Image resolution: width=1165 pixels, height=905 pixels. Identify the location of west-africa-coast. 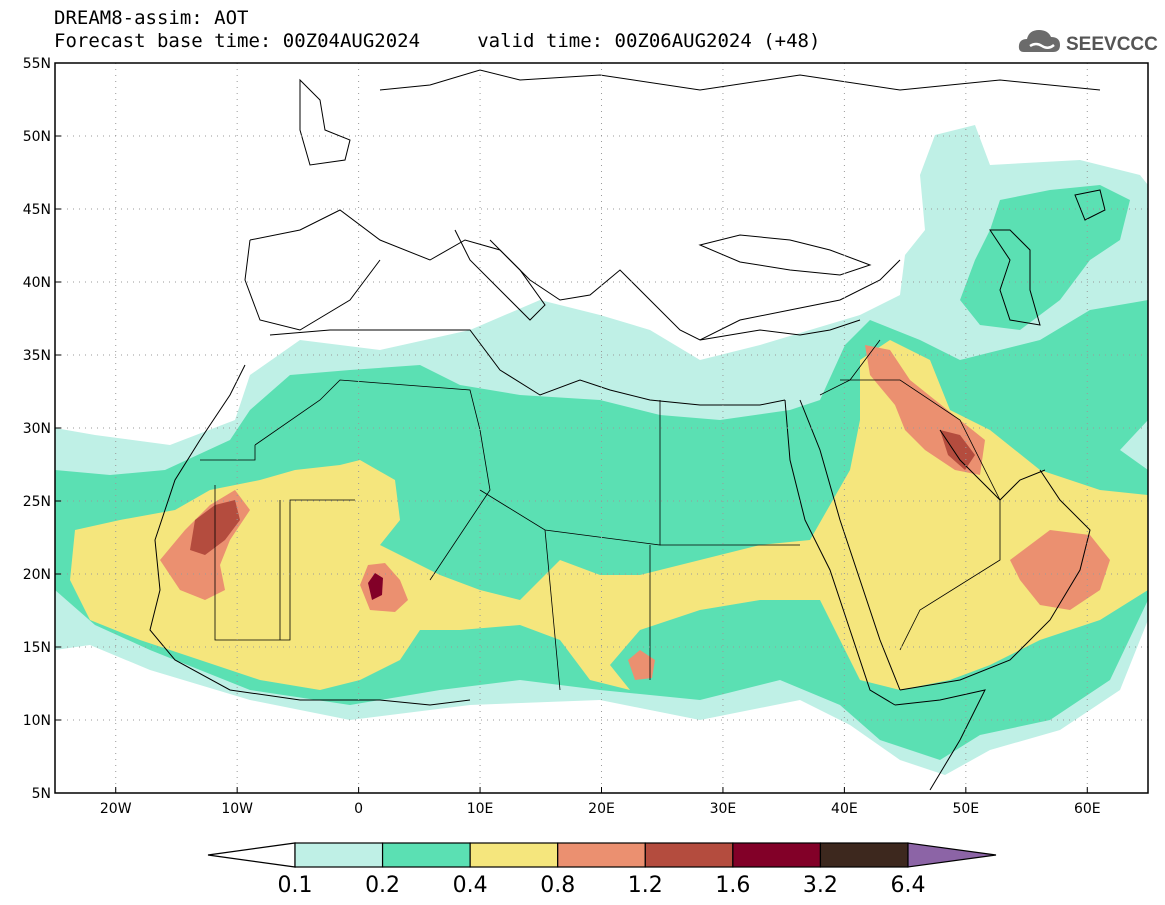
(310, 535).